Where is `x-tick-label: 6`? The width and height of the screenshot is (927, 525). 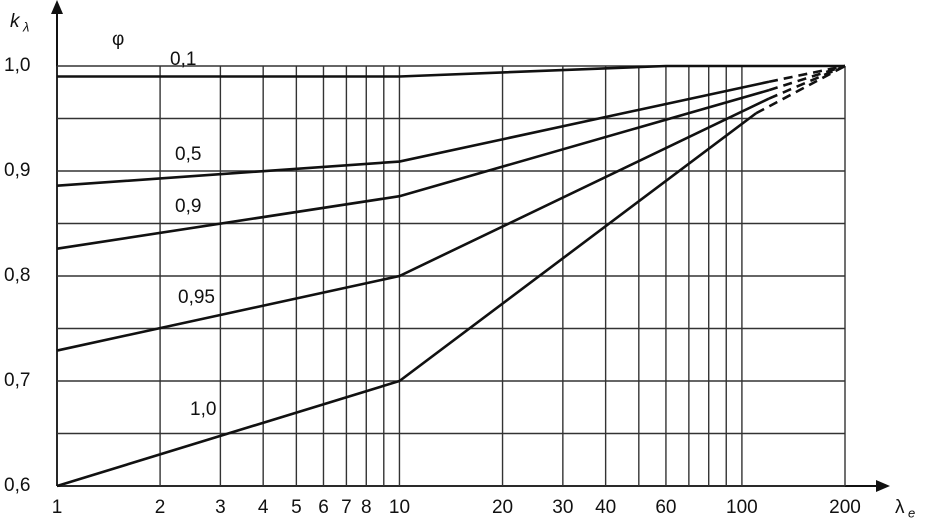
x-tick-label: 6 is located at coordinates (323, 507).